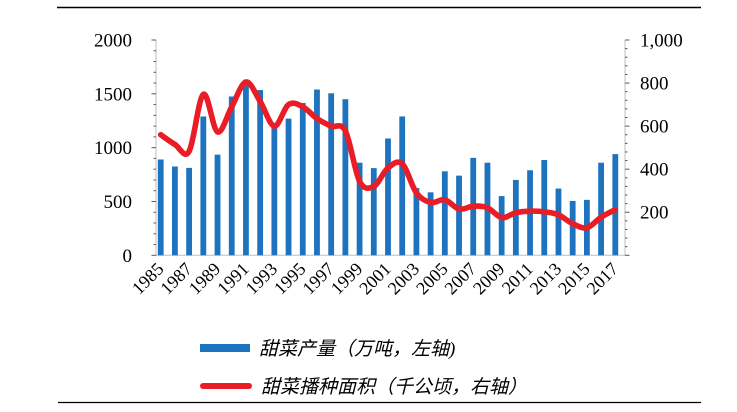  Describe the element at coordinates (501, 226) in the screenshot. I see `bar-2009` at that location.